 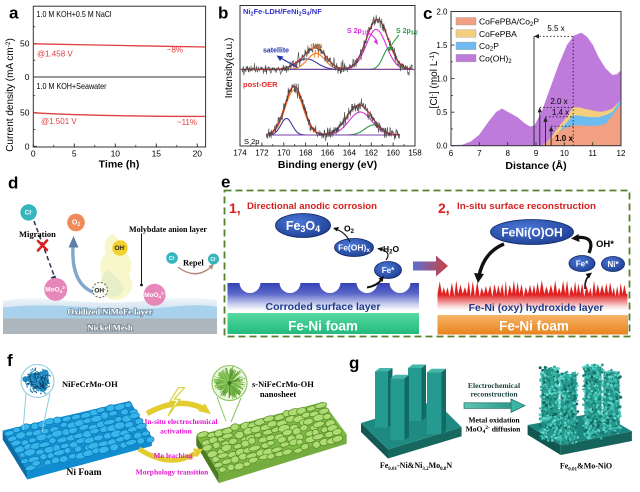 What do you see at coordinates (262, 153) in the screenshot?
I see `svg-text: 172` at bounding box center [262, 153].